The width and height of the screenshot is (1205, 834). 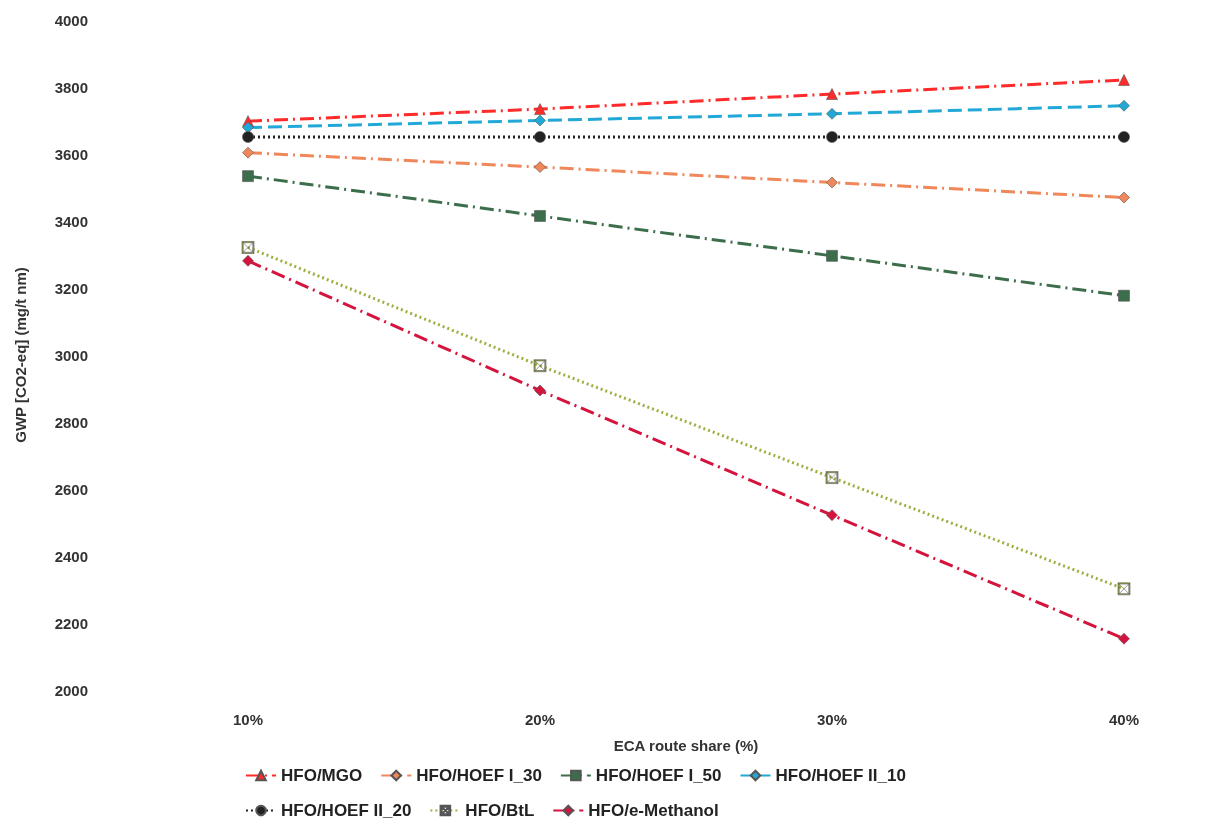 What do you see at coordinates (71, 20) in the screenshot?
I see `y-tick-label: 4000` at bounding box center [71, 20].